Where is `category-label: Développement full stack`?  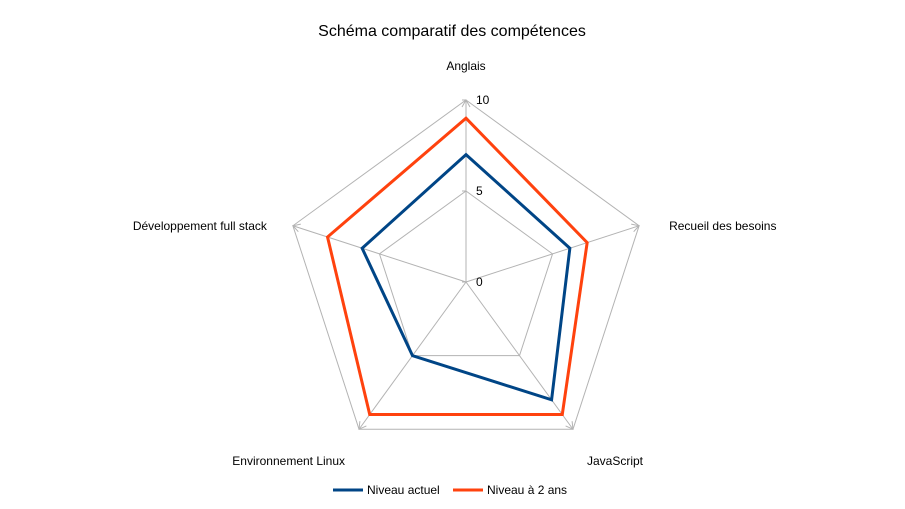
category-label: Développement full stack is located at coordinates (200, 226).